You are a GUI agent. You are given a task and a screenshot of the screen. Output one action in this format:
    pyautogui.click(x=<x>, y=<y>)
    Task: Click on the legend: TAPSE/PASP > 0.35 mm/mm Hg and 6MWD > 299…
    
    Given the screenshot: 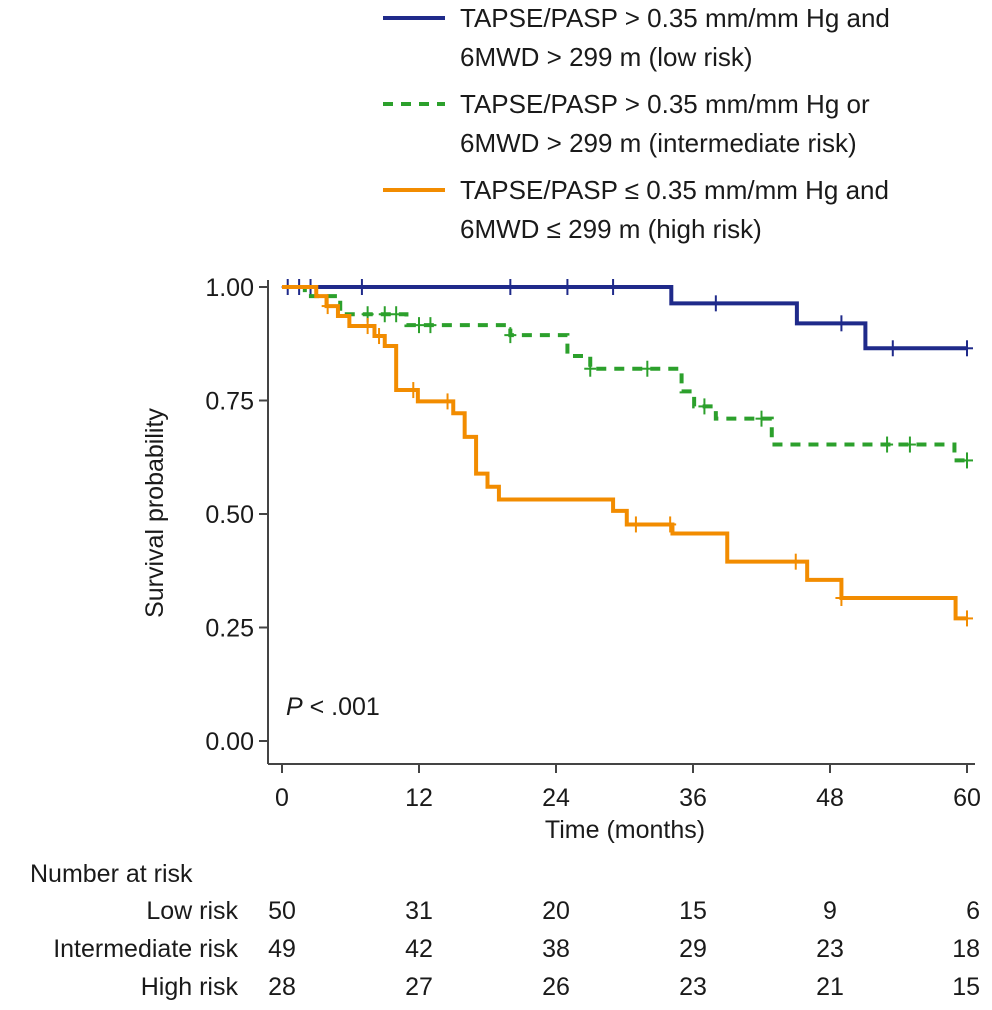 What is the action you would take?
    pyautogui.click(x=636, y=123)
    